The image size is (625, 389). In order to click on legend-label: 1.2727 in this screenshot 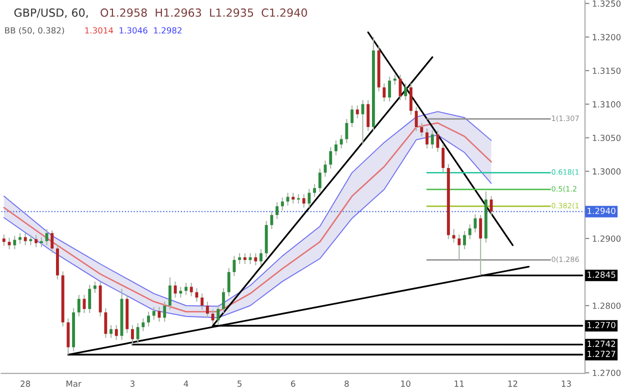, I will do `click(602, 353)`.